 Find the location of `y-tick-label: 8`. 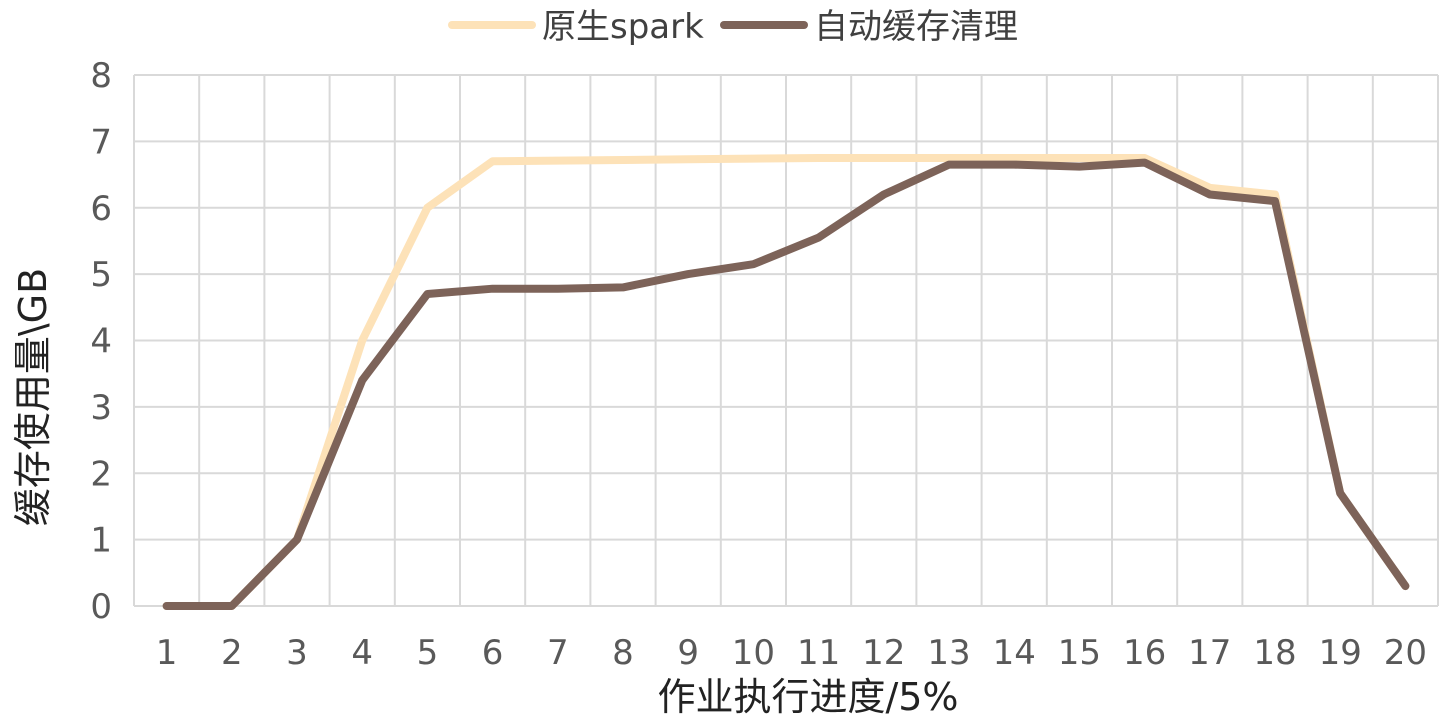

y-tick-label: 8 is located at coordinates (101, 76).